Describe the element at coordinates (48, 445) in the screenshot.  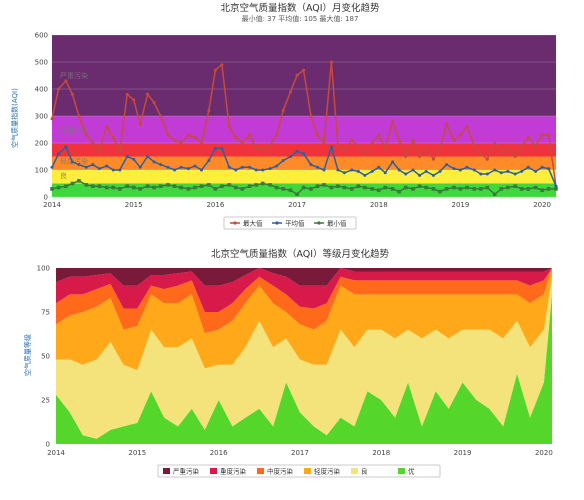
I see `y-tick-label: 0` at that location.